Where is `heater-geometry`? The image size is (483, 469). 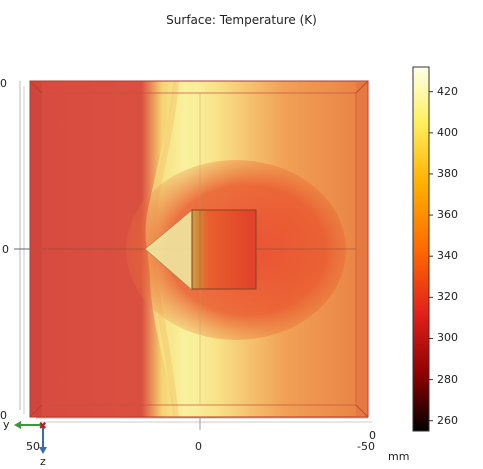 heater-geometry is located at coordinates (200, 250).